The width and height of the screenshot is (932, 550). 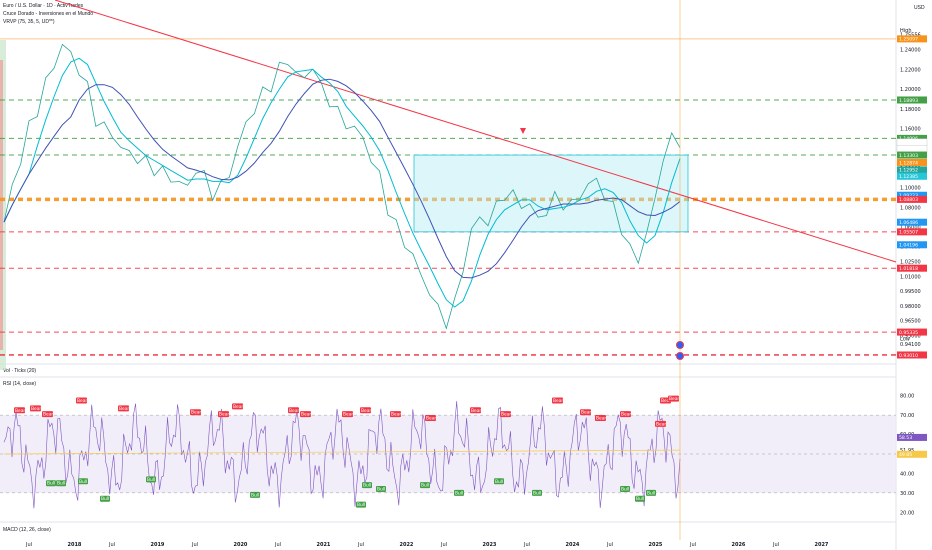 I want to click on time-tick-label: 2018, so click(x=75, y=545).